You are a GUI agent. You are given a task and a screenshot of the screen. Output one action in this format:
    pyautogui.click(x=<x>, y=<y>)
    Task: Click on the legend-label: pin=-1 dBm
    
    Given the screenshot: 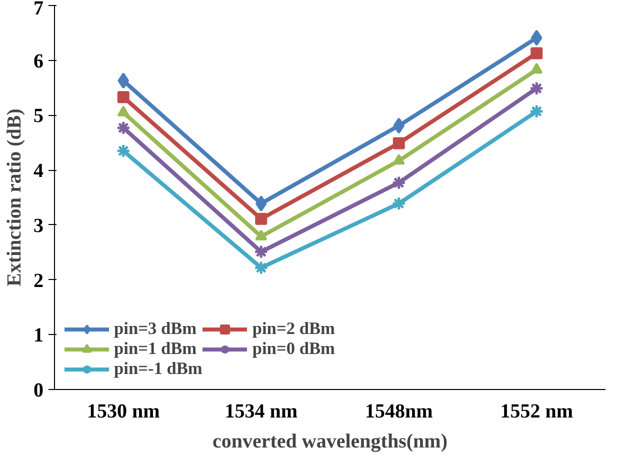 What is the action you would take?
    pyautogui.click(x=158, y=369)
    